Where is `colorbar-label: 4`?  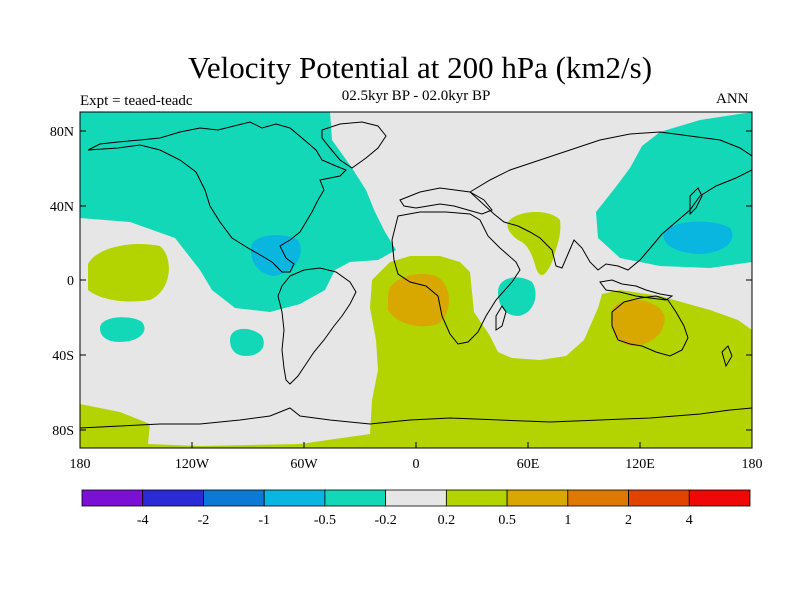 colorbar-label: 4 is located at coordinates (689, 520).